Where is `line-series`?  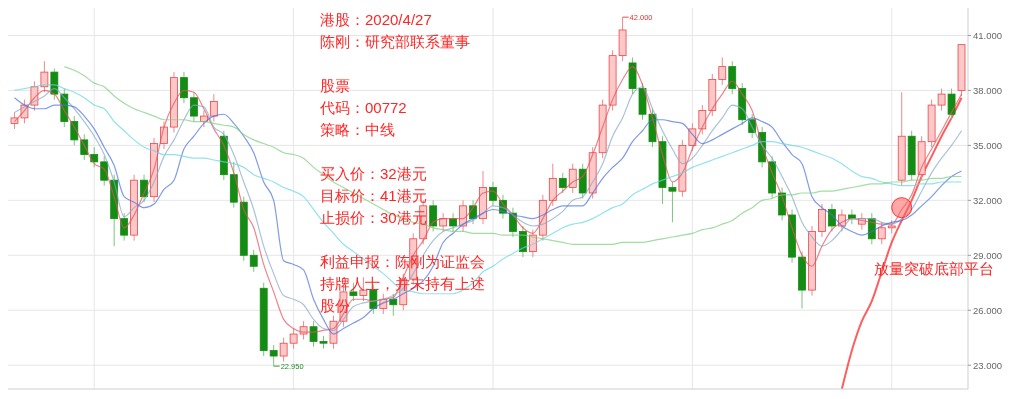
line-series is located at coordinates (901, 243).